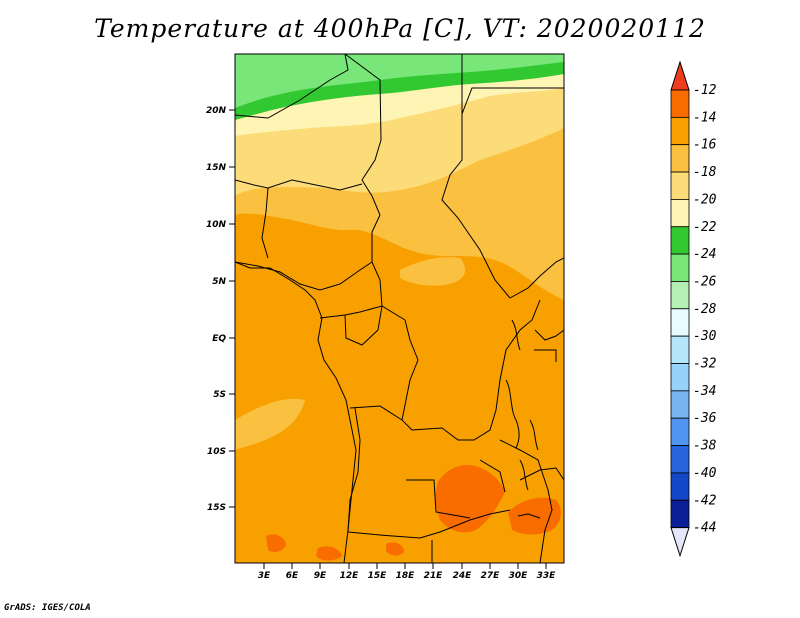  What do you see at coordinates (704, 117) in the screenshot?
I see `colorbar-label: -14` at bounding box center [704, 117].